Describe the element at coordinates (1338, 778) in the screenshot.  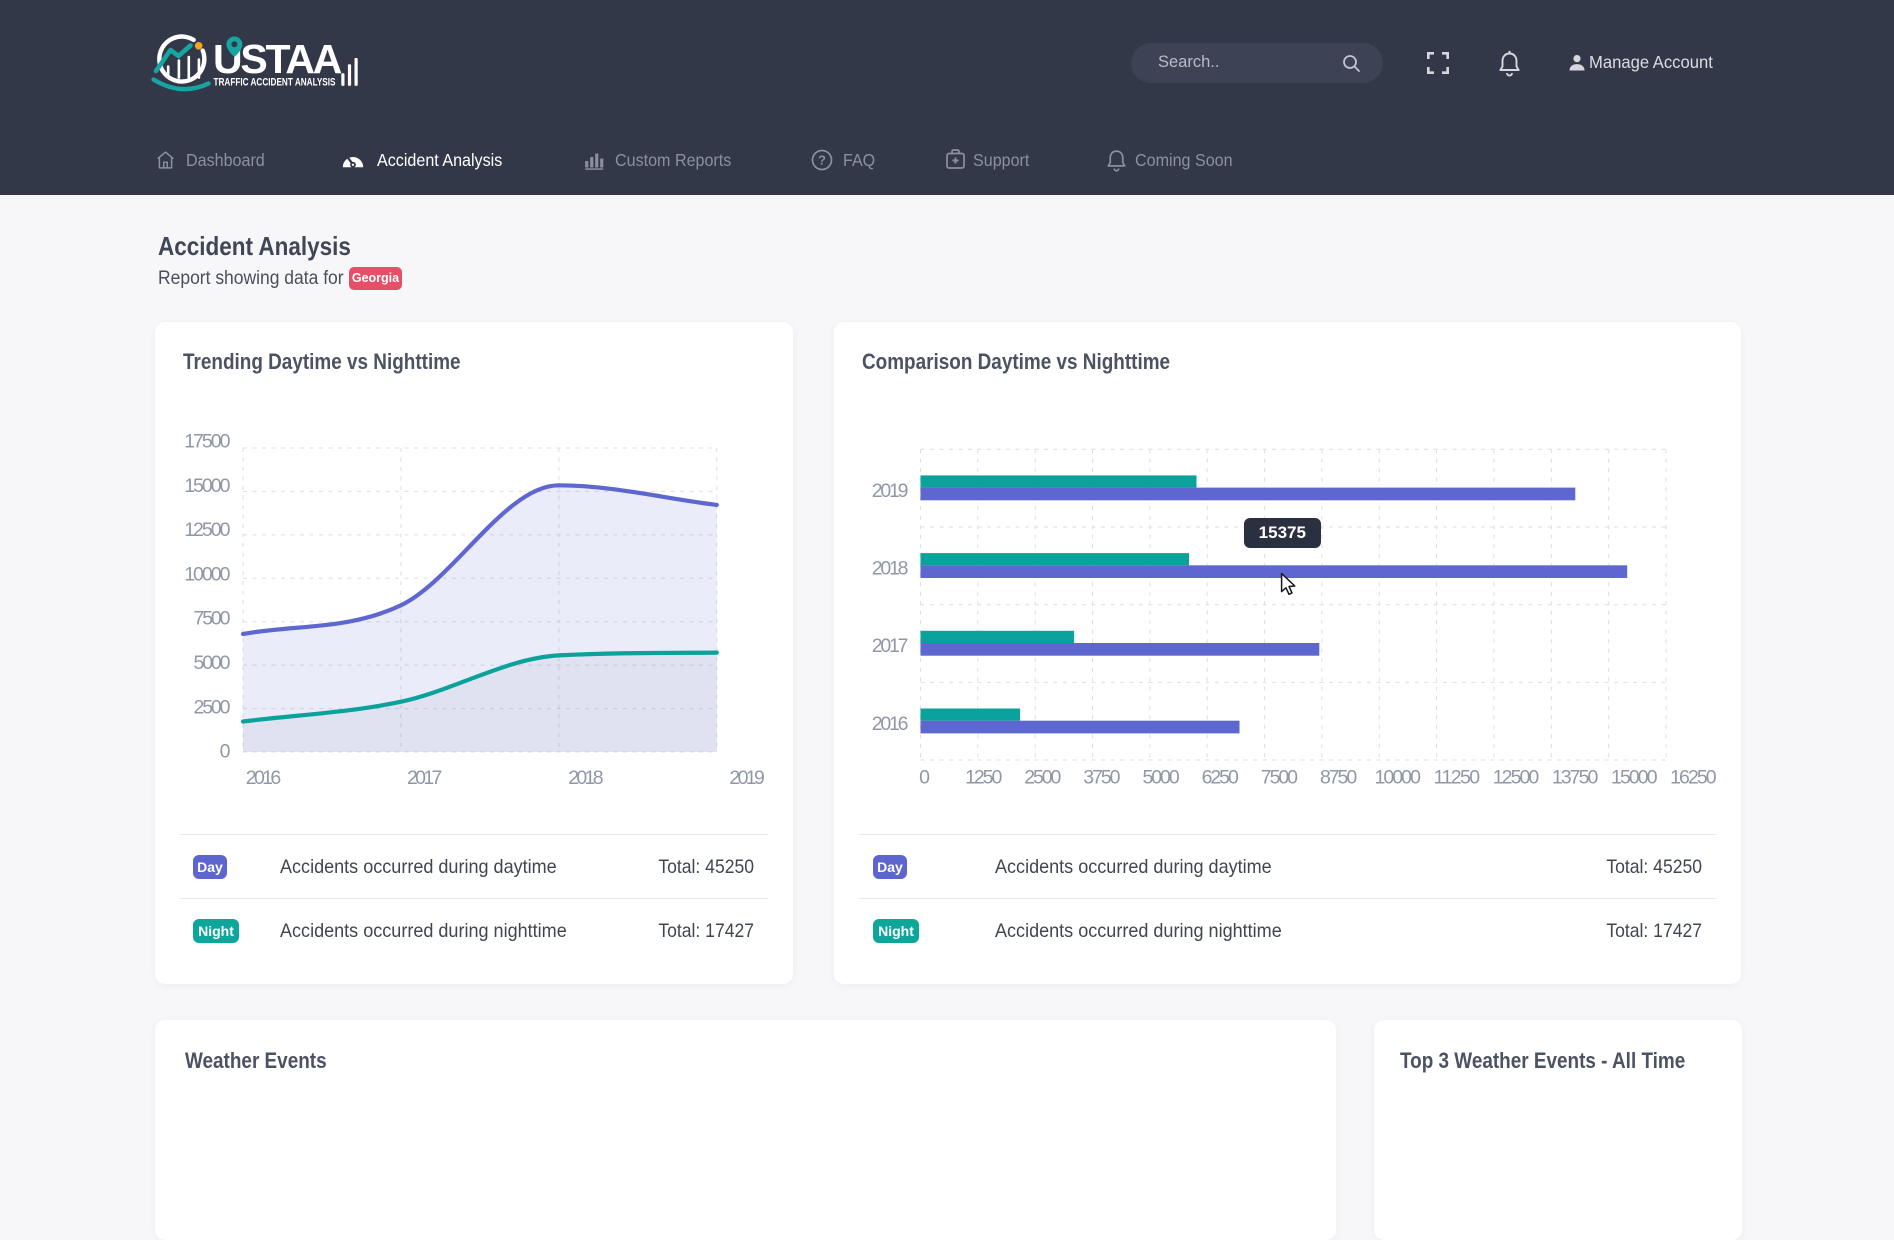
I see `svg-text: 8750` at that location.